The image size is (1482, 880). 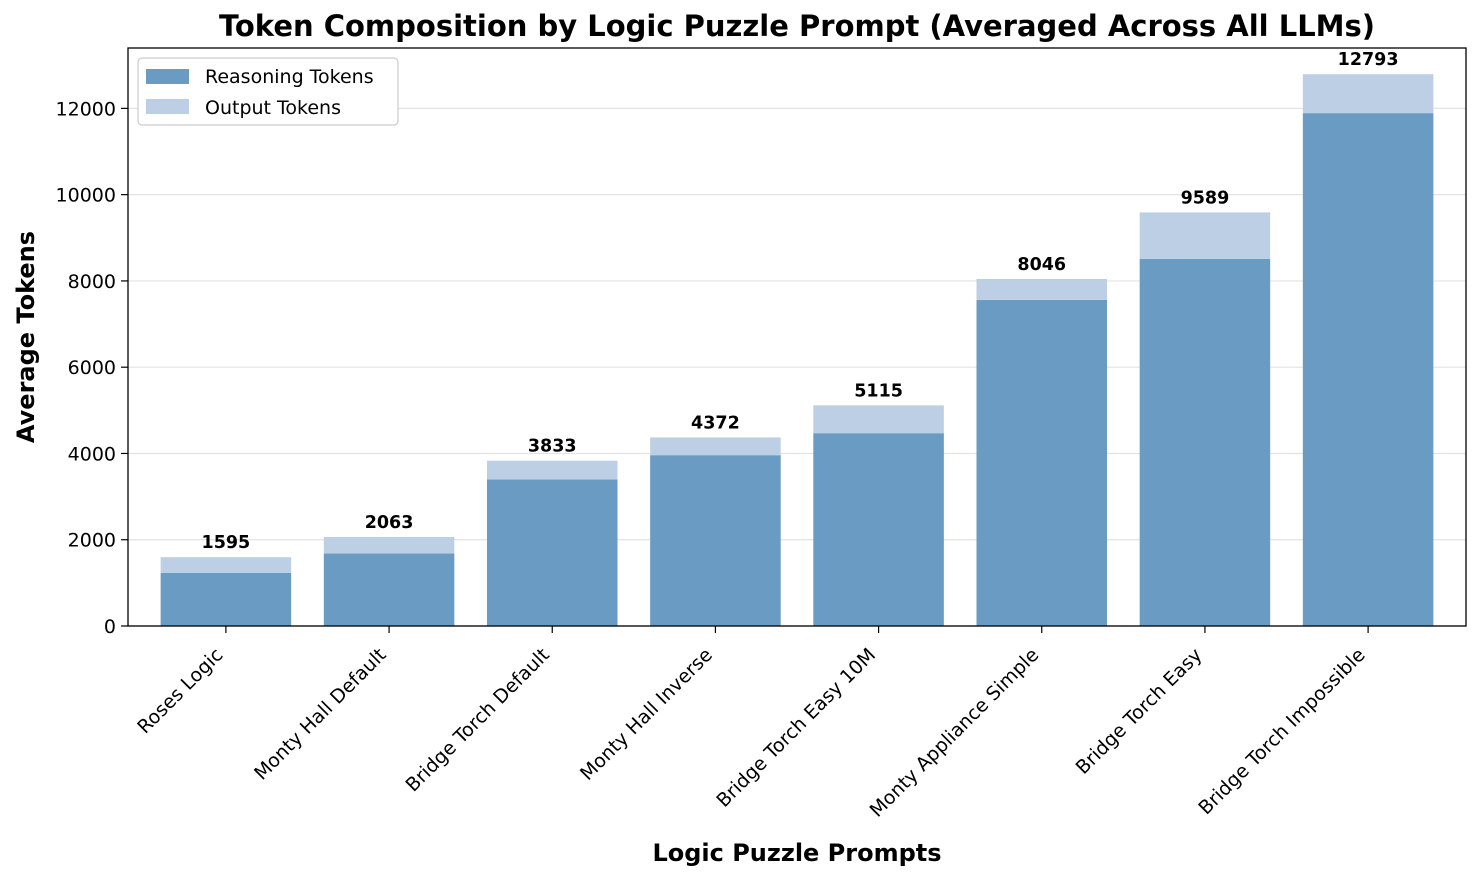 What do you see at coordinates (226, 599) in the screenshot?
I see `bar-reasoning-tokens-roses-logic` at bounding box center [226, 599].